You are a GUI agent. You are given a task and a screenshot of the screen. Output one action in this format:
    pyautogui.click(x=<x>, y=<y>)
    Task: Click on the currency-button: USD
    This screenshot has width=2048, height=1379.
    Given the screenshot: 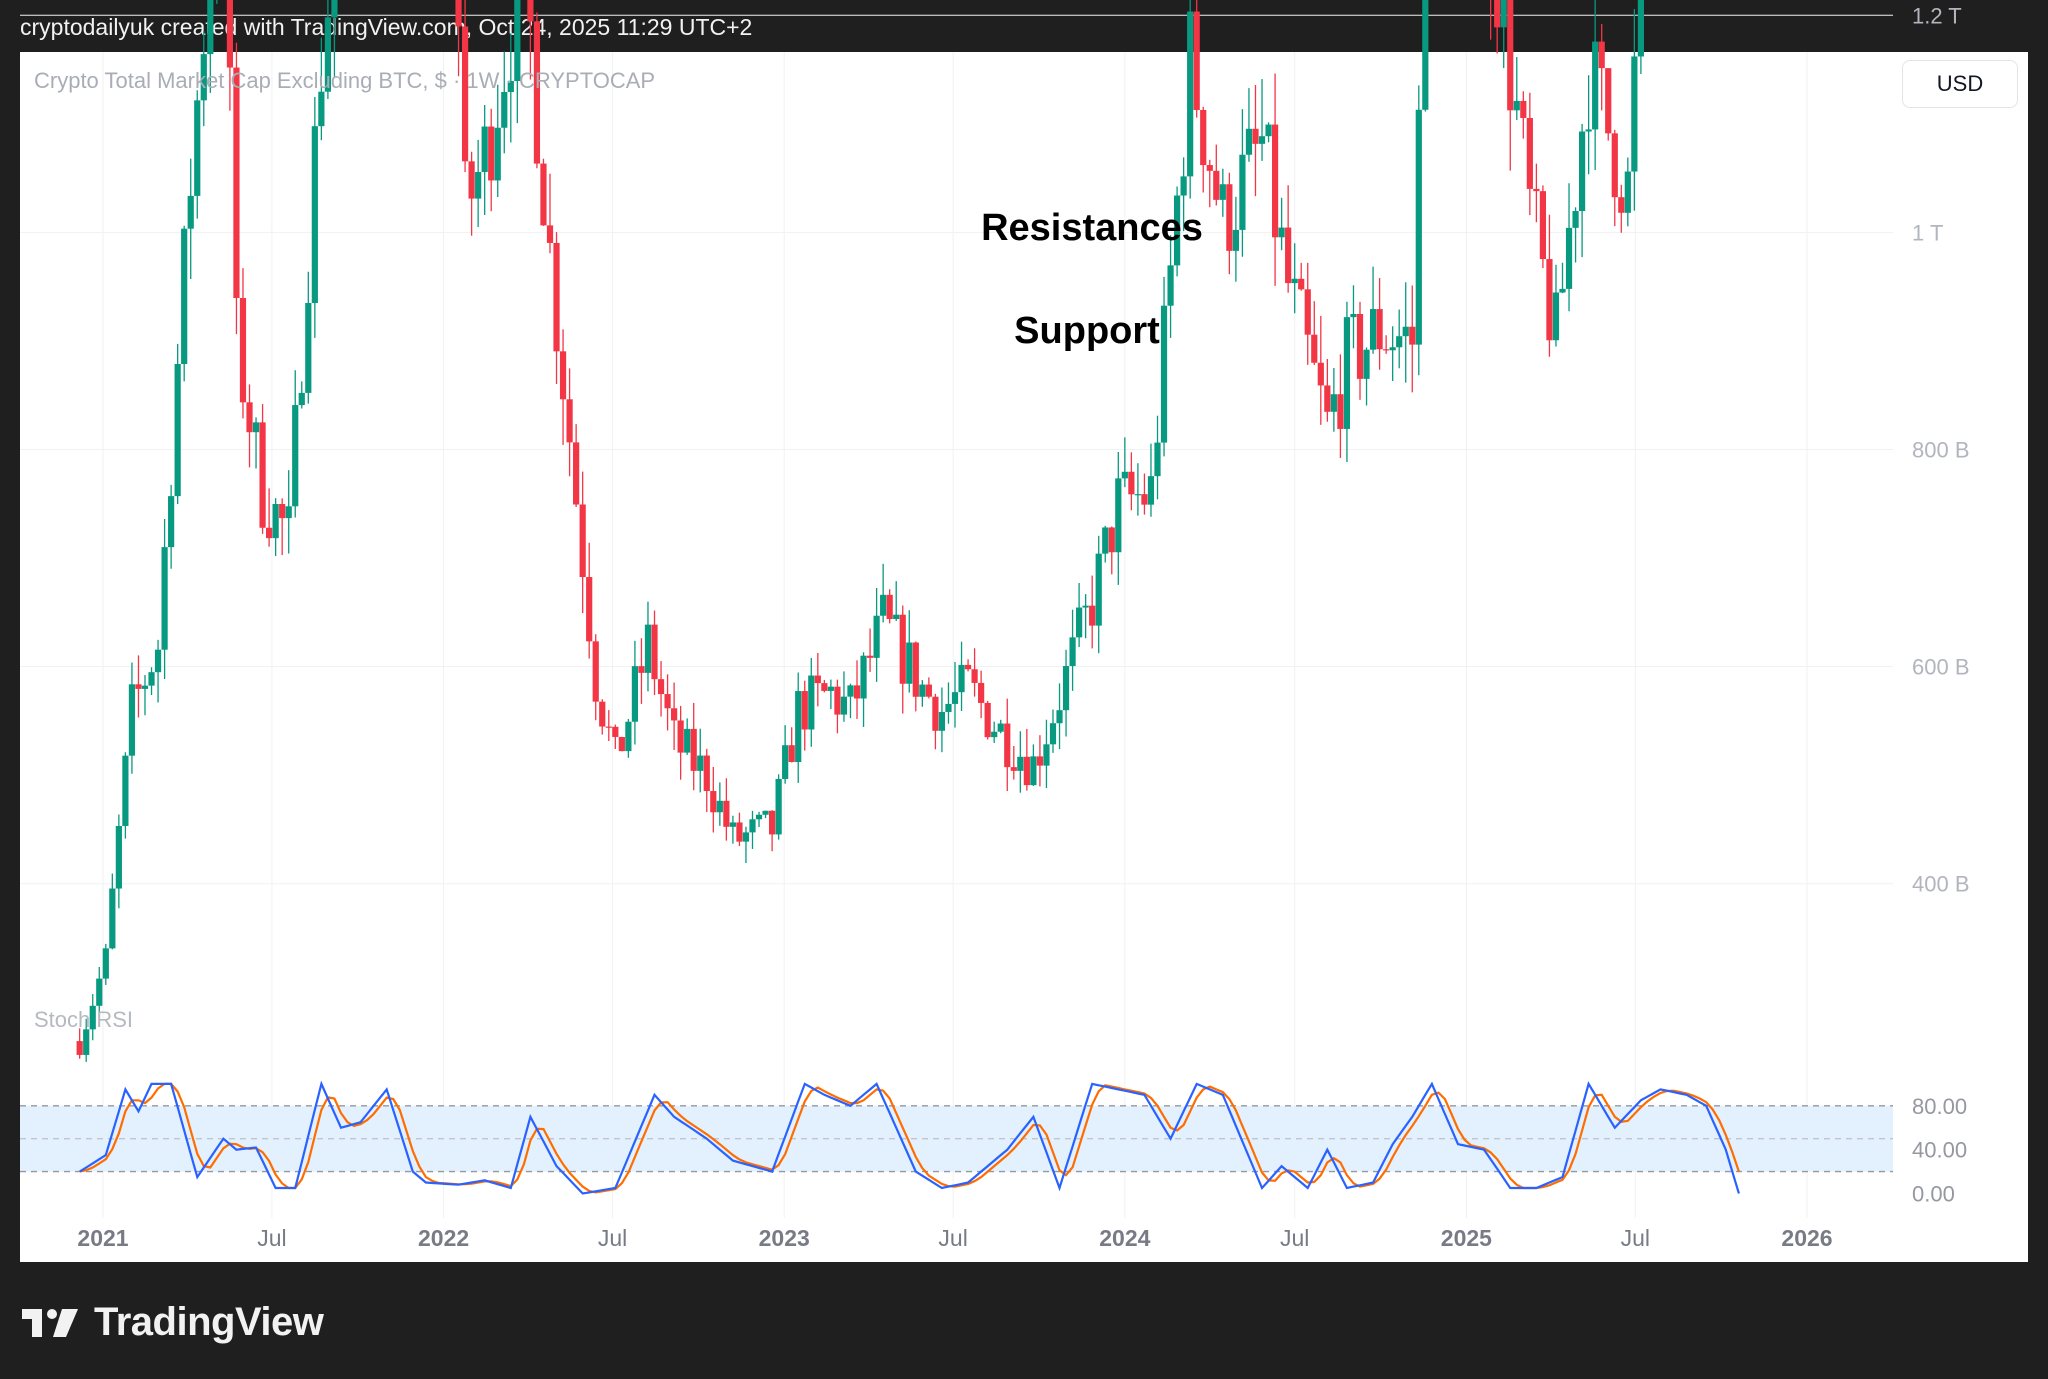 What is the action you would take?
    pyautogui.click(x=1960, y=84)
    